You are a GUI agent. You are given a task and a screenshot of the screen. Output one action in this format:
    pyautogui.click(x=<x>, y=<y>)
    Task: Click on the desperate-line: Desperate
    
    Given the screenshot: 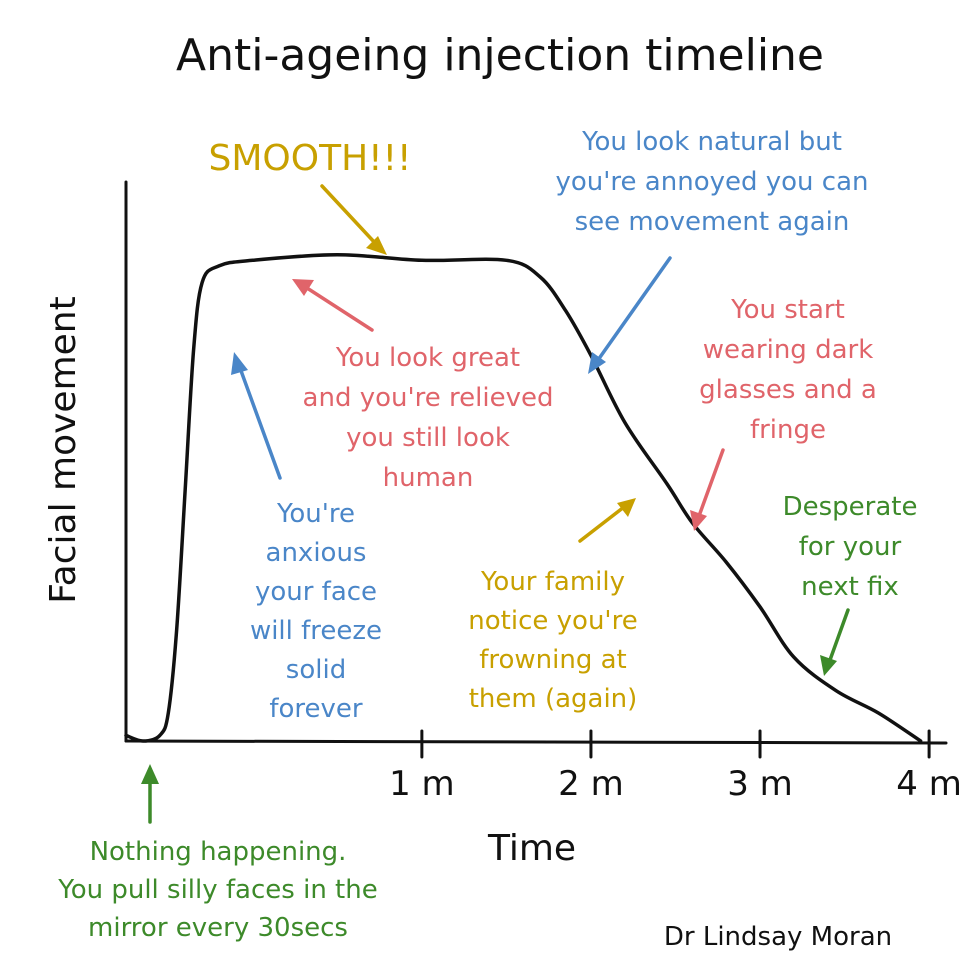 What is the action you would take?
    pyautogui.click(x=850, y=507)
    